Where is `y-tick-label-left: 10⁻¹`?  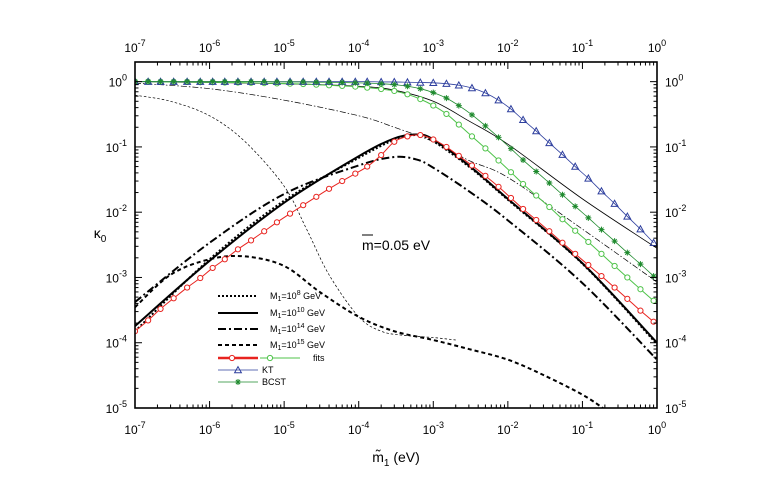
y-tick-label-left: 10⁻¹ is located at coordinates (116, 146).